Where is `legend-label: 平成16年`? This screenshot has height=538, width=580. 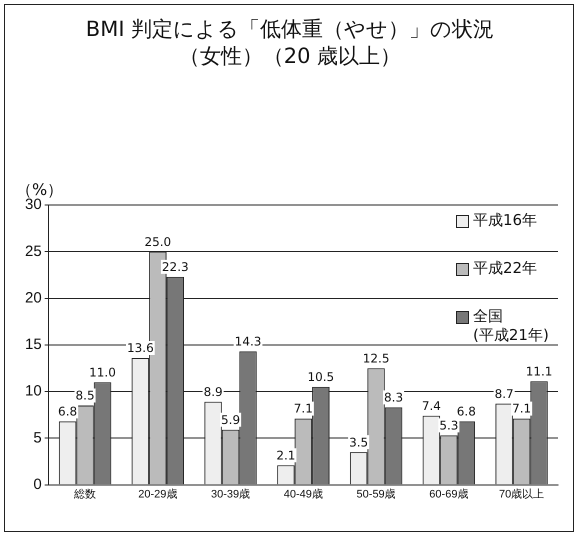 legend-label: 平成16年 is located at coordinates (505, 220).